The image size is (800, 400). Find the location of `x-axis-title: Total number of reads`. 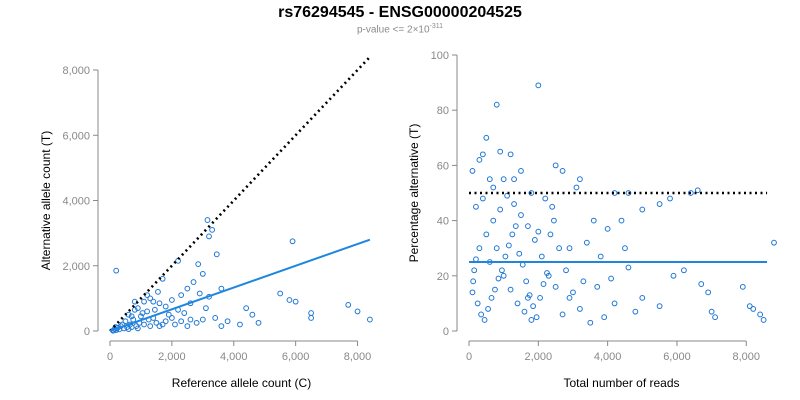

x-axis-title: Total number of reads is located at coordinates (621, 383).